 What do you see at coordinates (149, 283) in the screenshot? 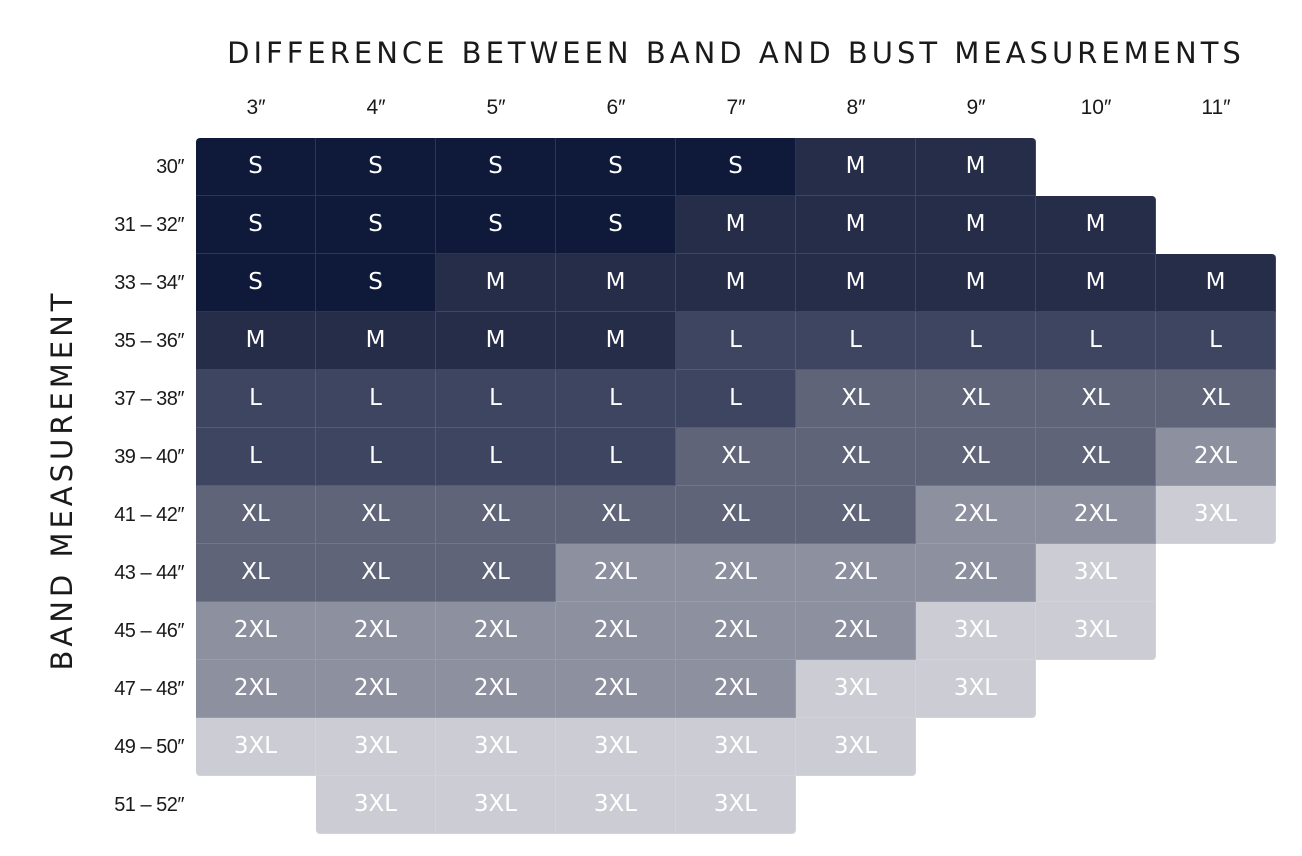
I see `row-header: 33 – 34″` at bounding box center [149, 283].